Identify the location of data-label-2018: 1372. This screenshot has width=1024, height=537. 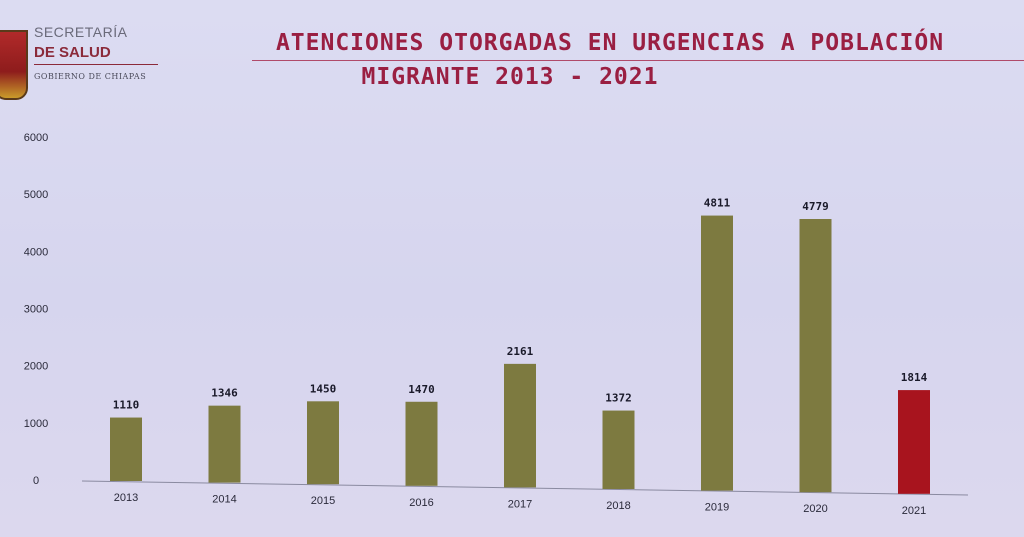
(618, 398).